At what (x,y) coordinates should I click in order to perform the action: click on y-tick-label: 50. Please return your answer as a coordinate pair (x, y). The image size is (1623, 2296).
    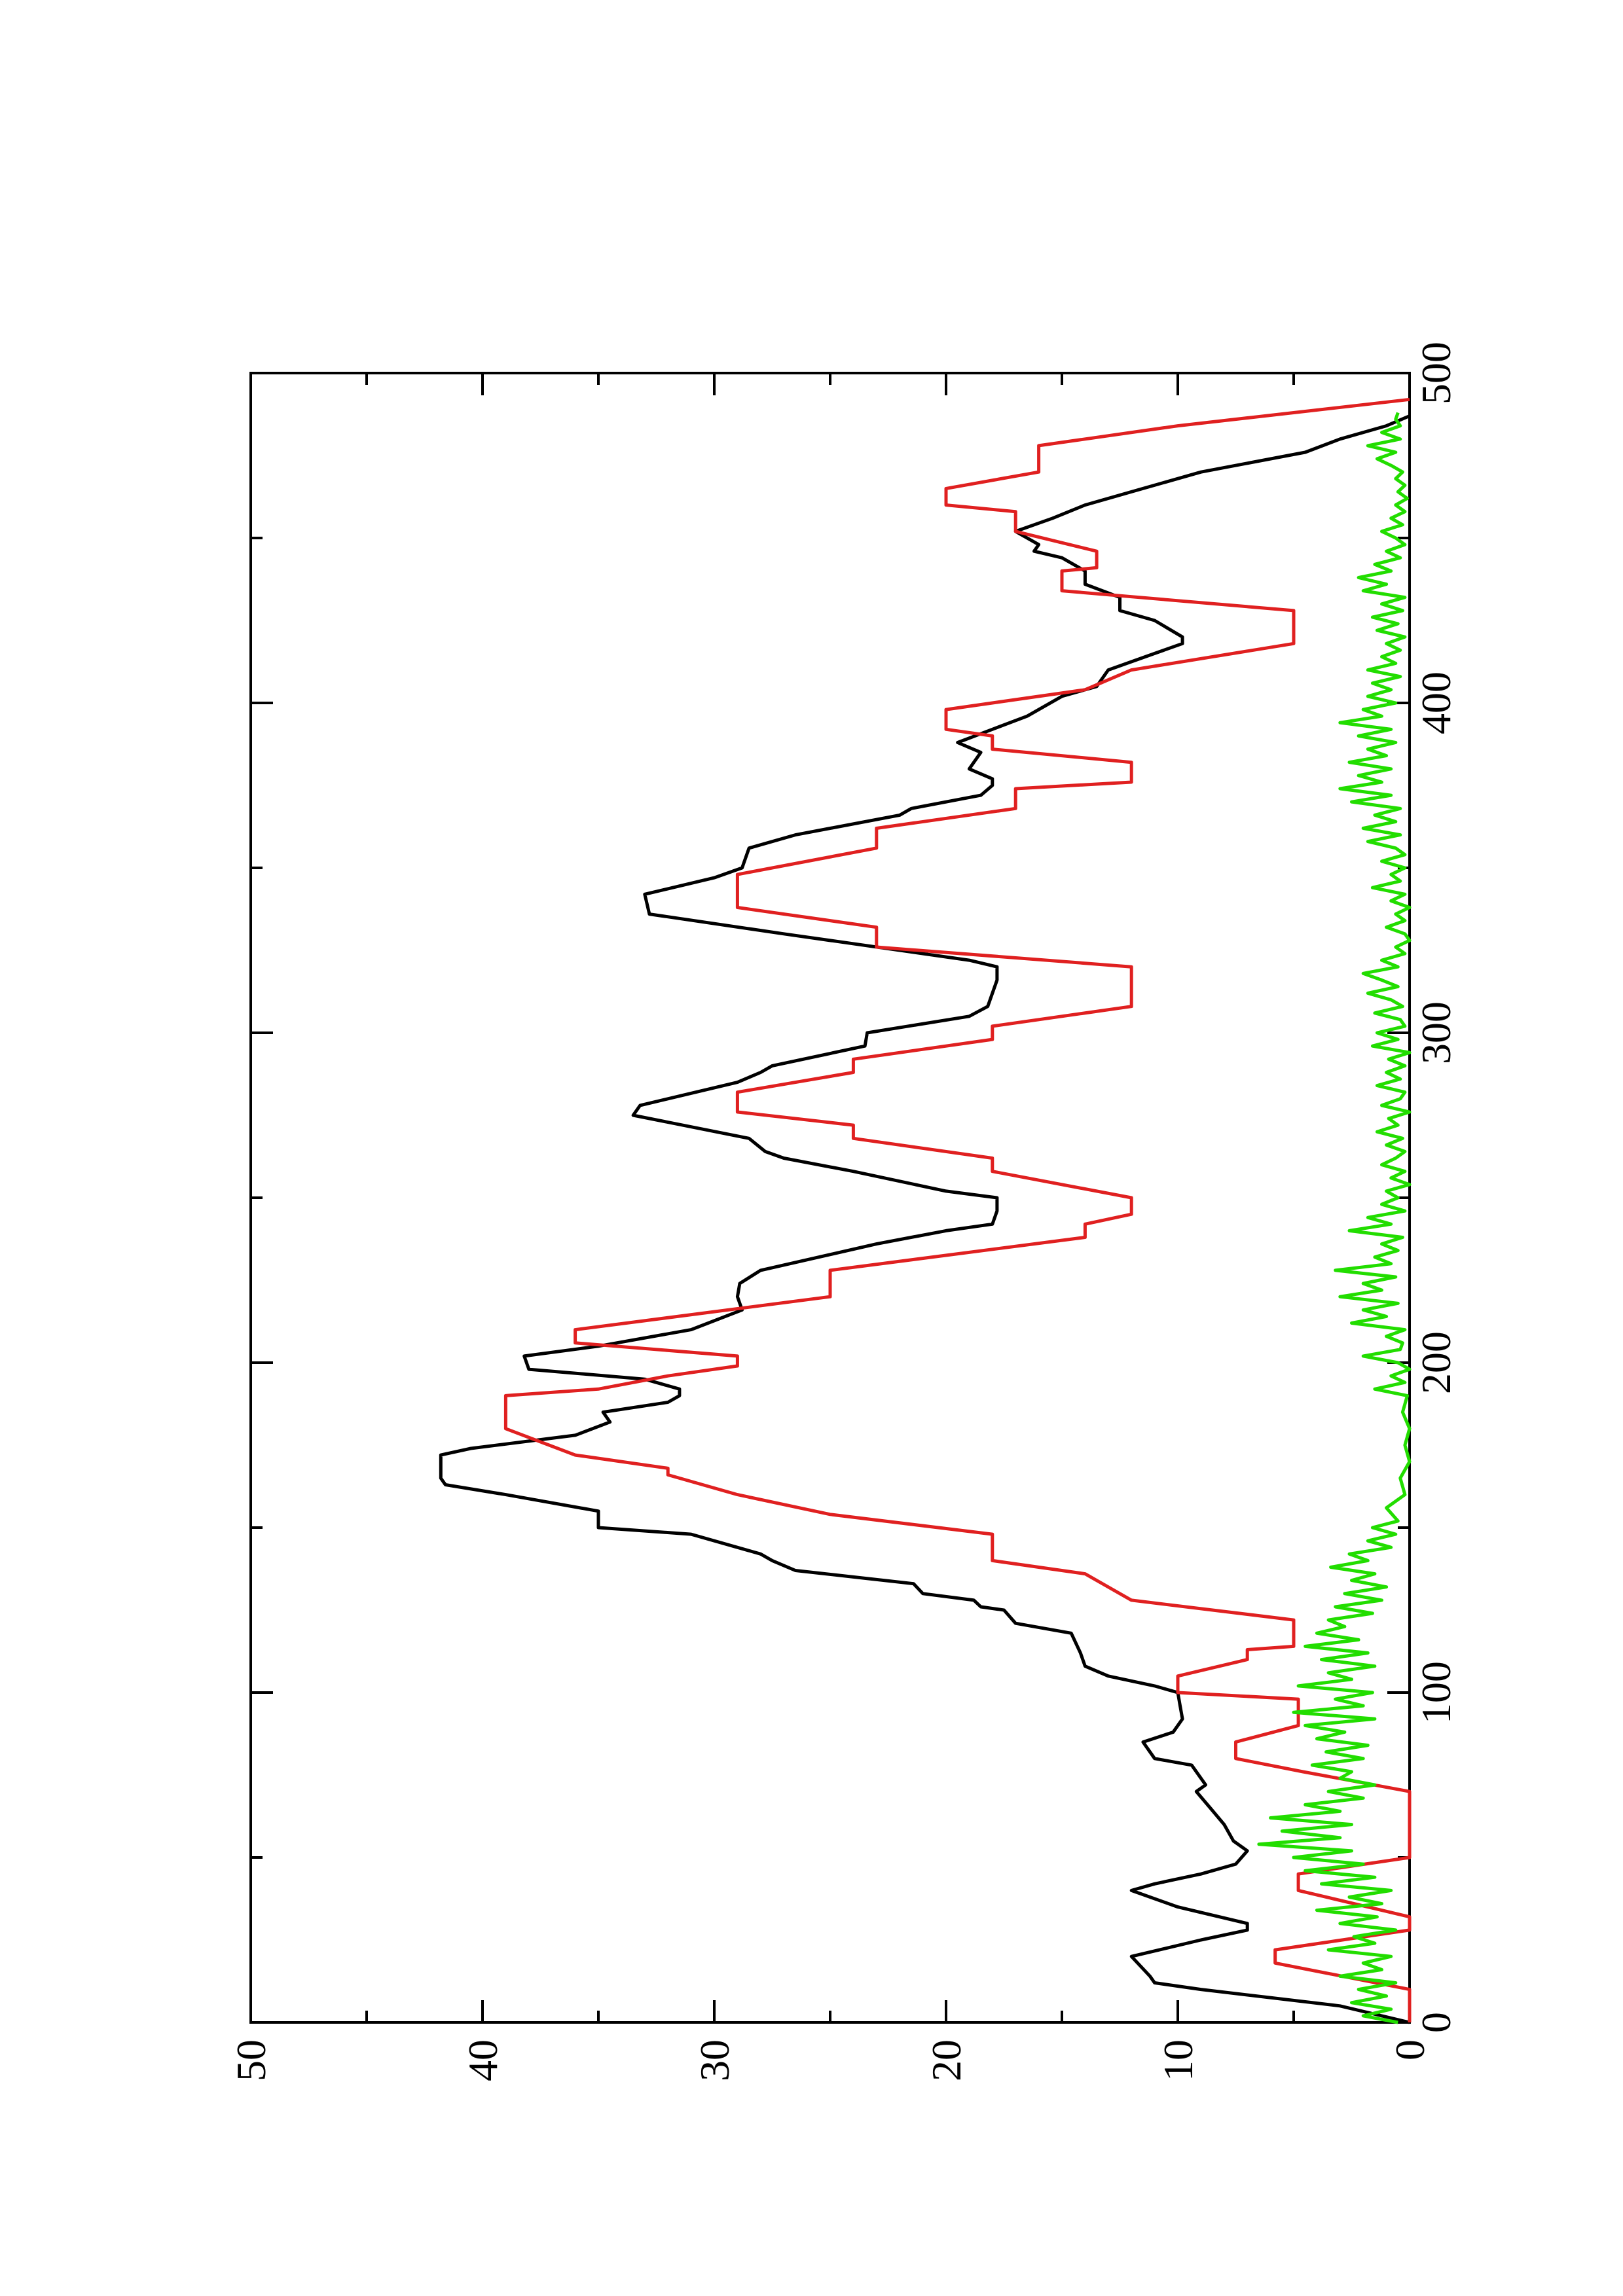
    Looking at the image, I should click on (251, 2060).